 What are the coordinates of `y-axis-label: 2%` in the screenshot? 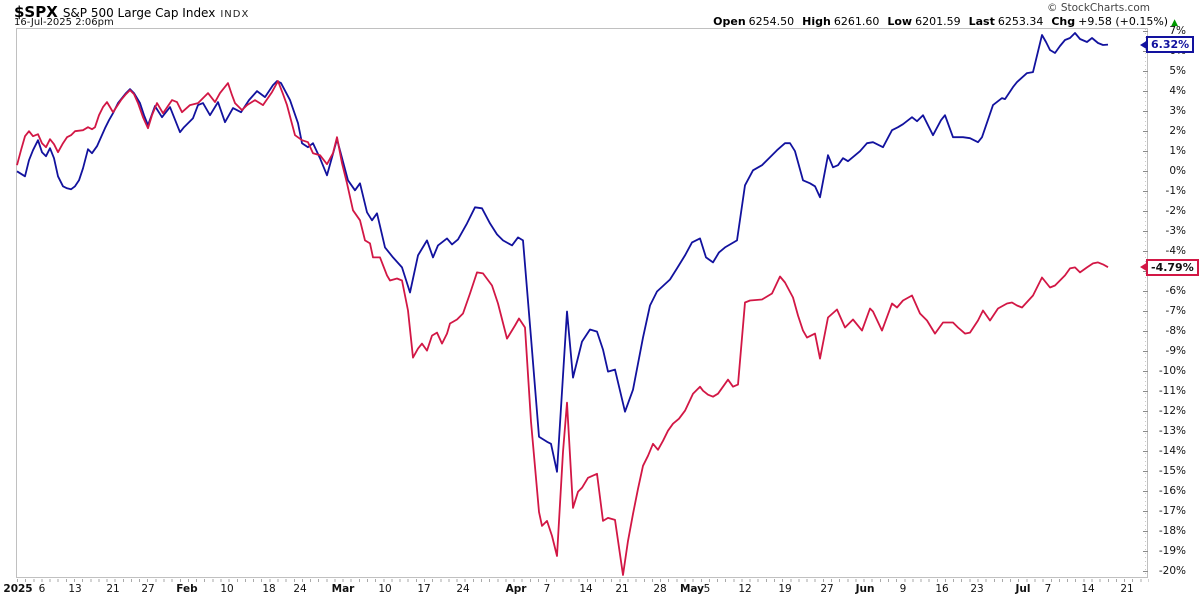 It's located at (1177, 130).